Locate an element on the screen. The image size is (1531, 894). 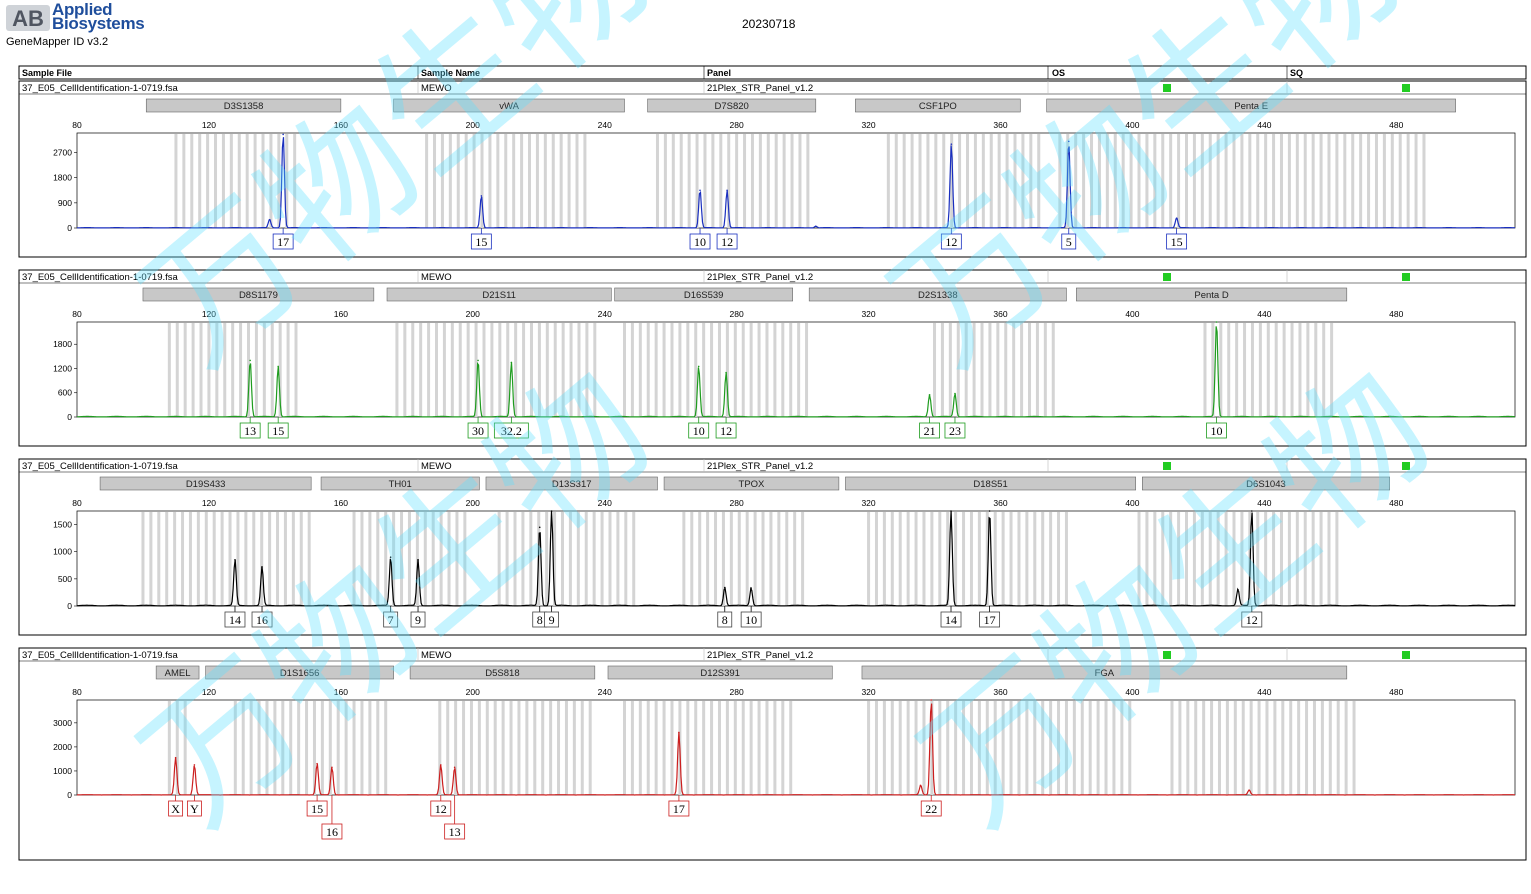
allele-call-label: 10 is located at coordinates (1217, 431).